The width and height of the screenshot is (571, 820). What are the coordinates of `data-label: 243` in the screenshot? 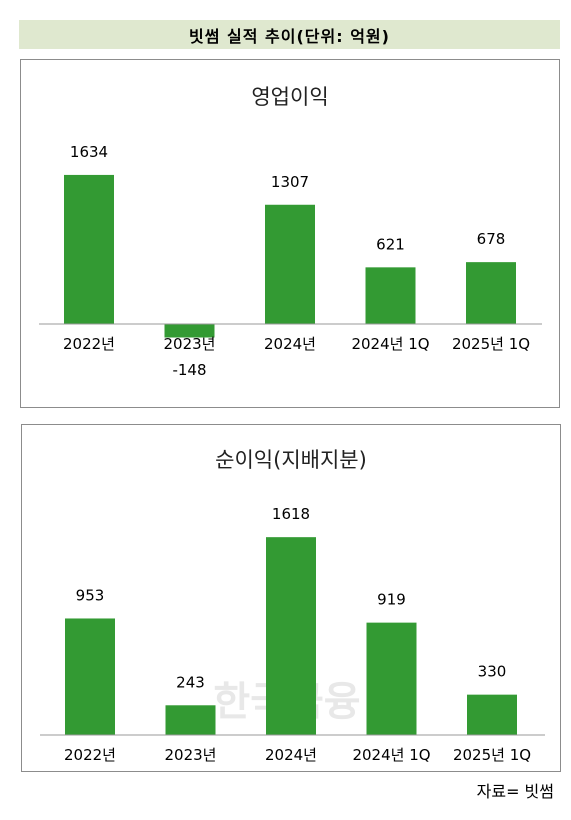 It's located at (190, 682).